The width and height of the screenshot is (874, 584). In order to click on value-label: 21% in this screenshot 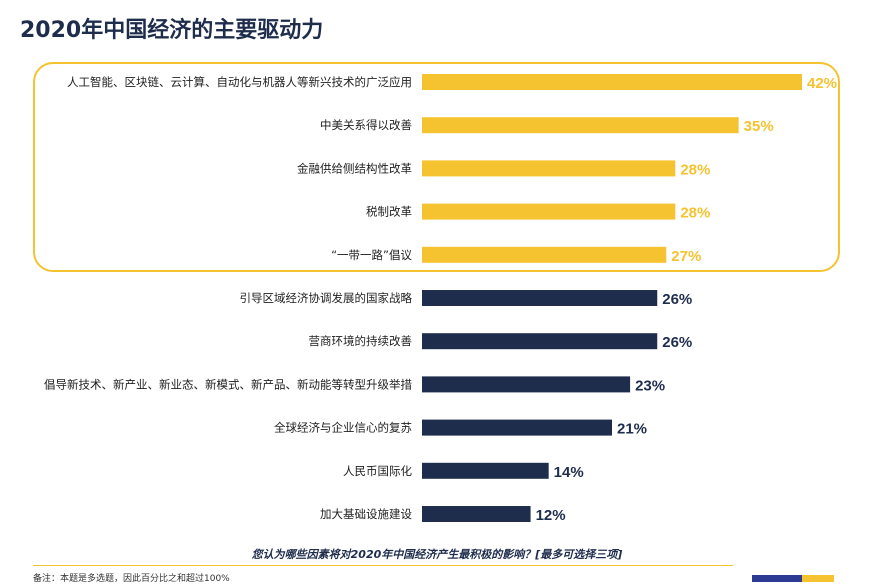, I will do `click(632, 429)`.